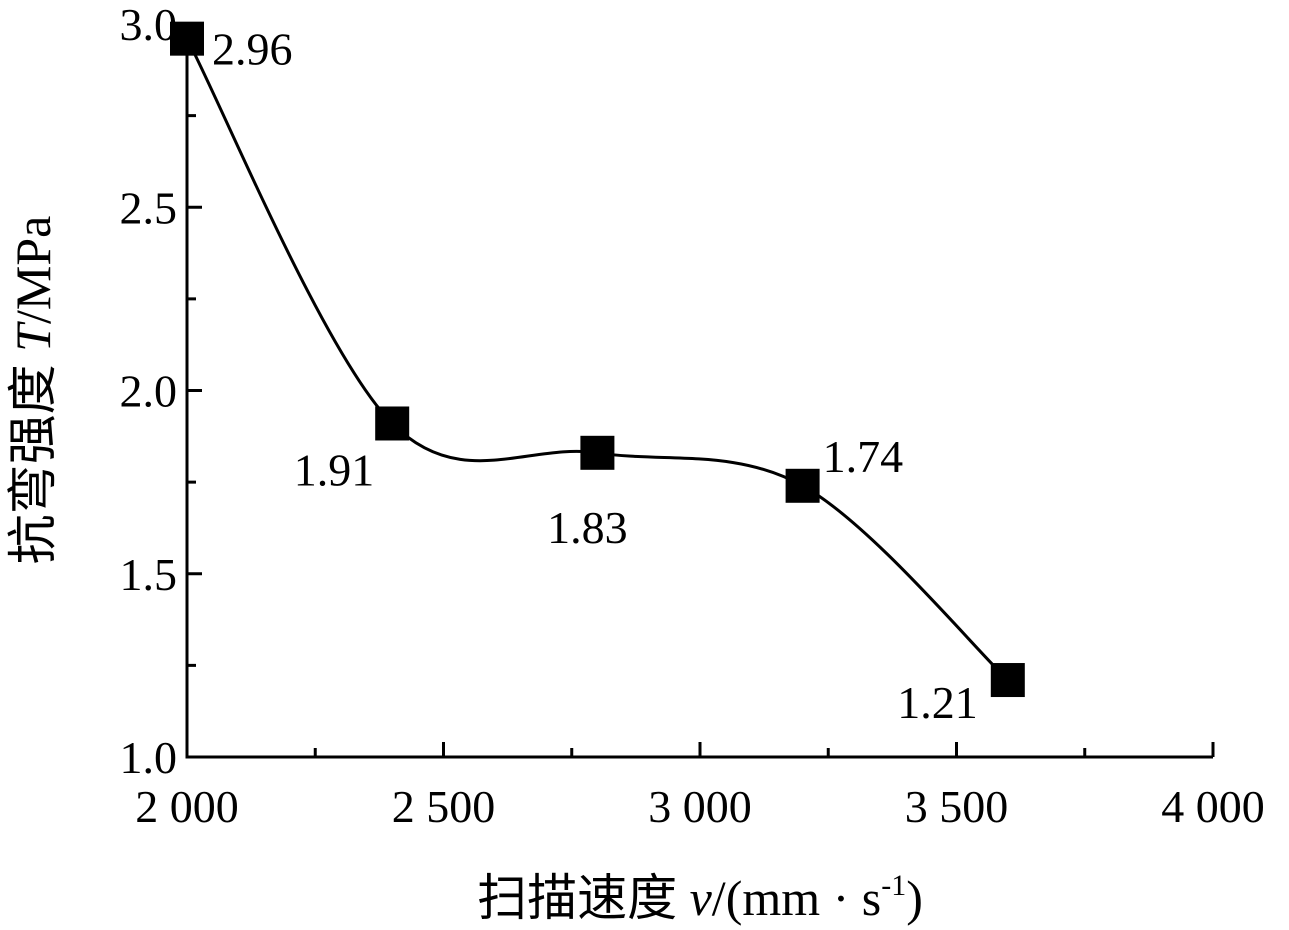 The image size is (1289, 930). I want to click on x-axis-title-sup: -1, so click(893, 885).